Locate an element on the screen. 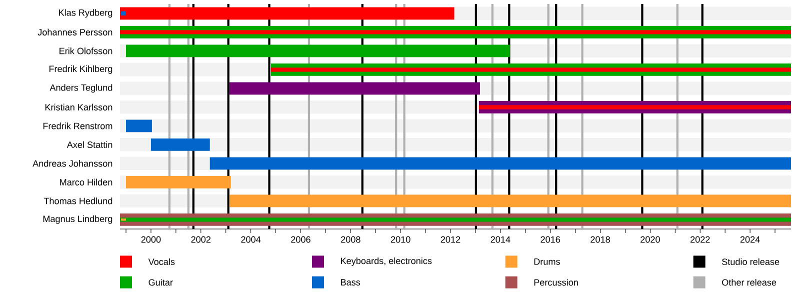  x-tick-label: 2016 is located at coordinates (550, 239).